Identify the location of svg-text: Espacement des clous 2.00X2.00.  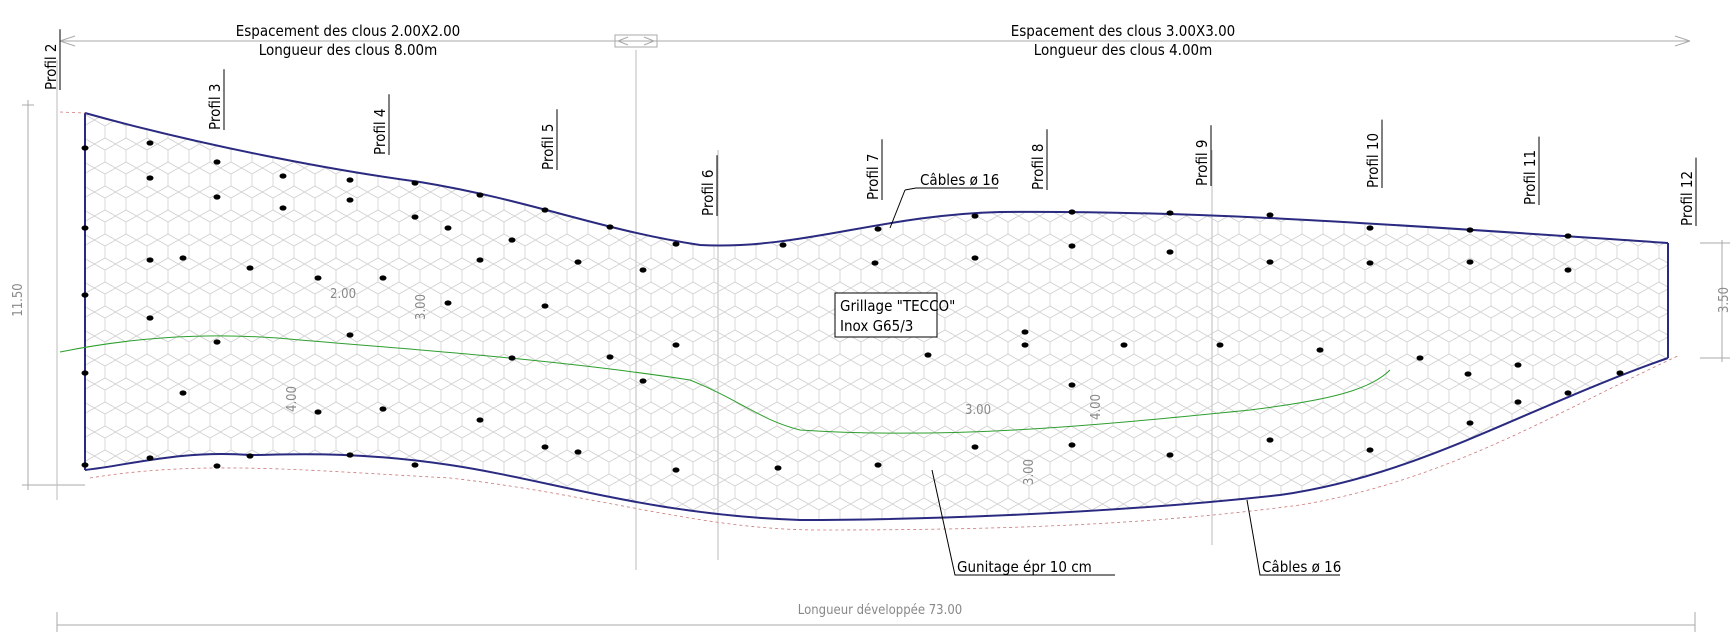
(348, 31).